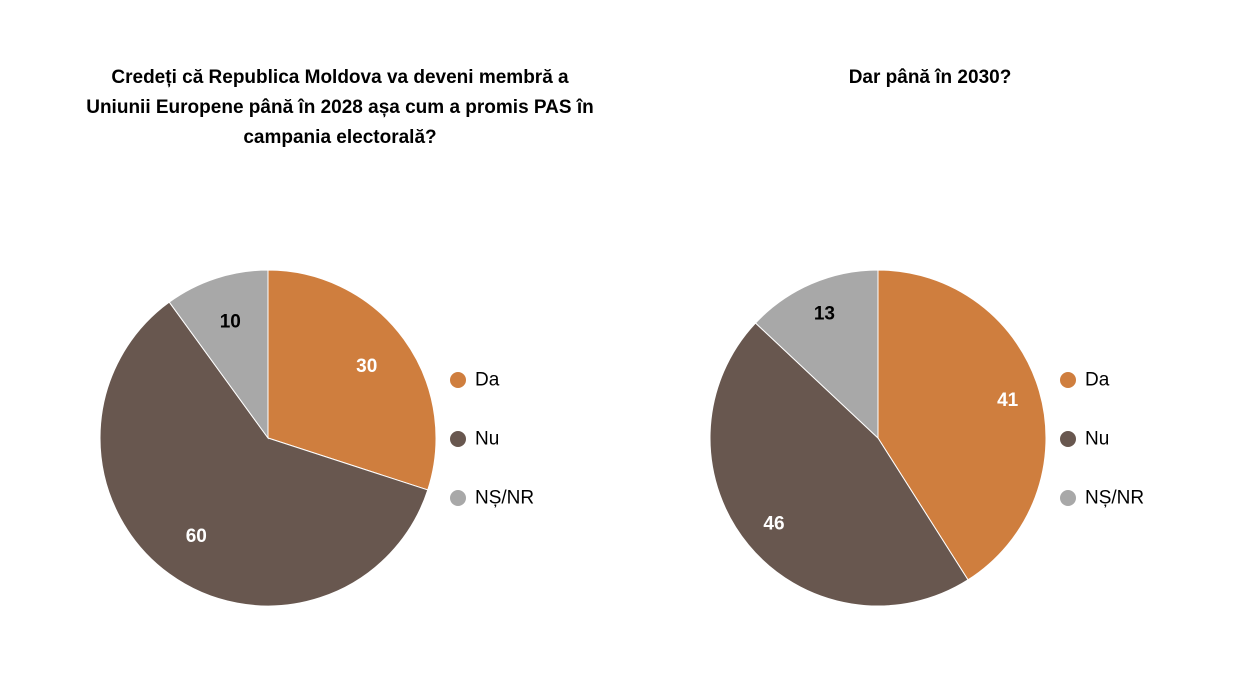 This screenshot has height=689, width=1240. I want to click on pie-slice-da-2028, so click(352, 380).